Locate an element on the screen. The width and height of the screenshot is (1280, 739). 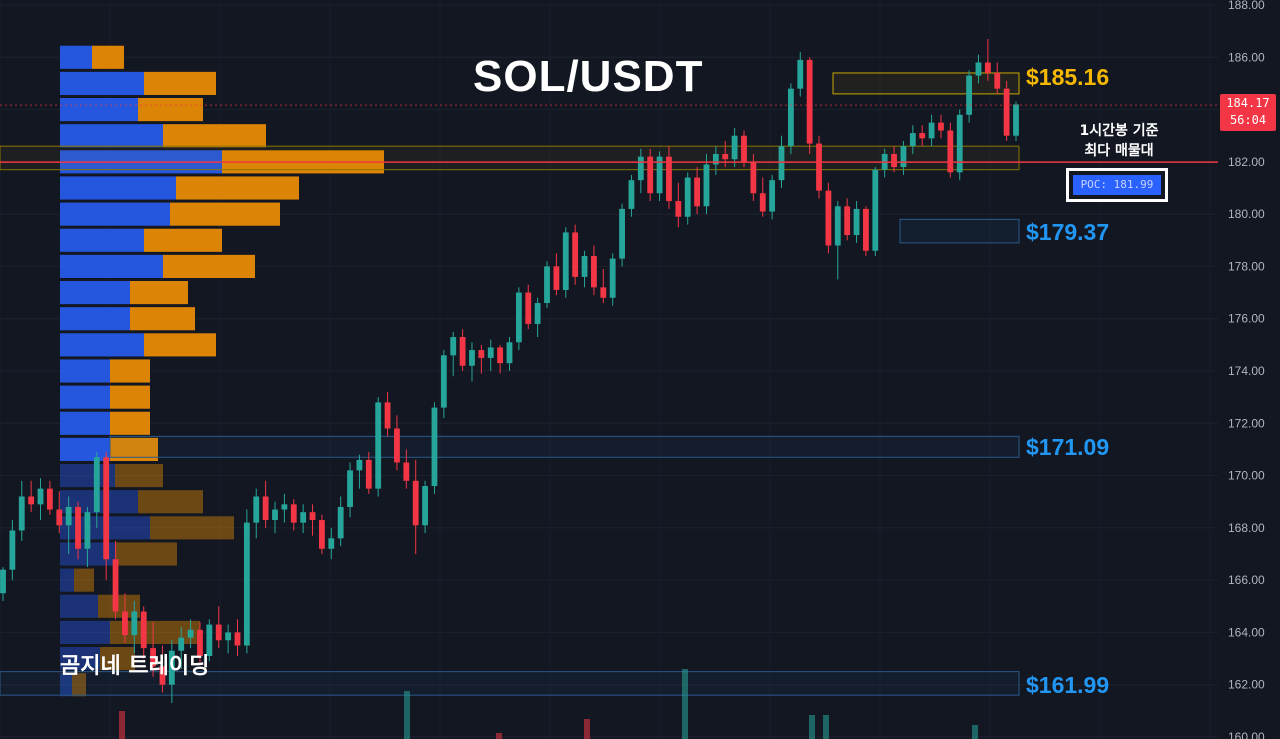
current-price-value: 184.17 is located at coordinates (1248, 103).